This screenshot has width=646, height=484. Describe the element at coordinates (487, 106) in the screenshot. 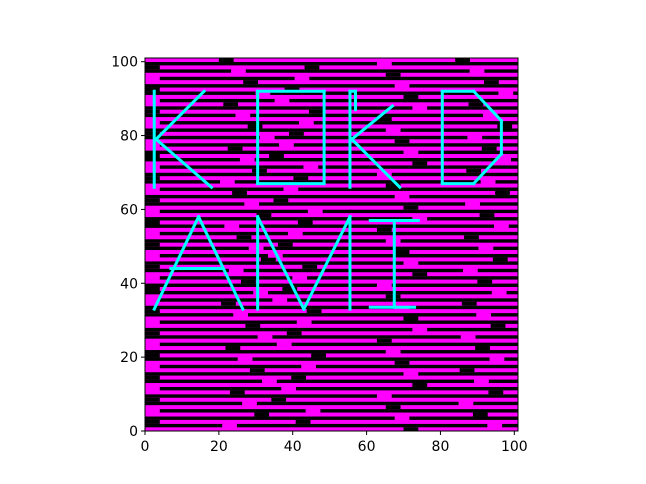

I see `letter-d-stroke` at that location.